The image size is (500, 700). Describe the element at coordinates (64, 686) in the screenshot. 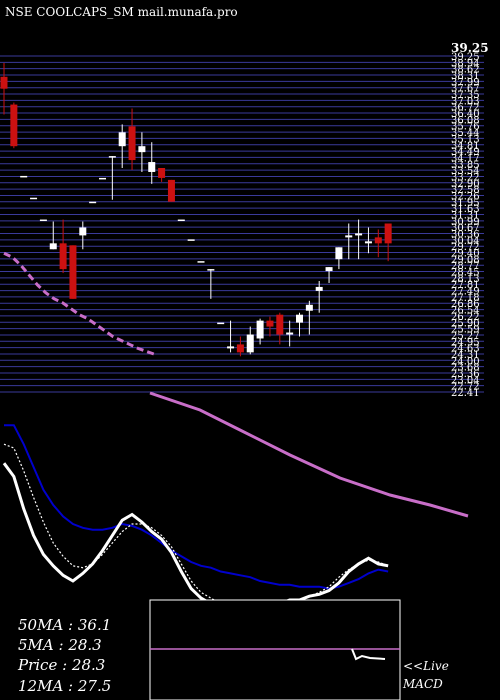

I see `ma12-stat: 12MA : 27.5` at that location.